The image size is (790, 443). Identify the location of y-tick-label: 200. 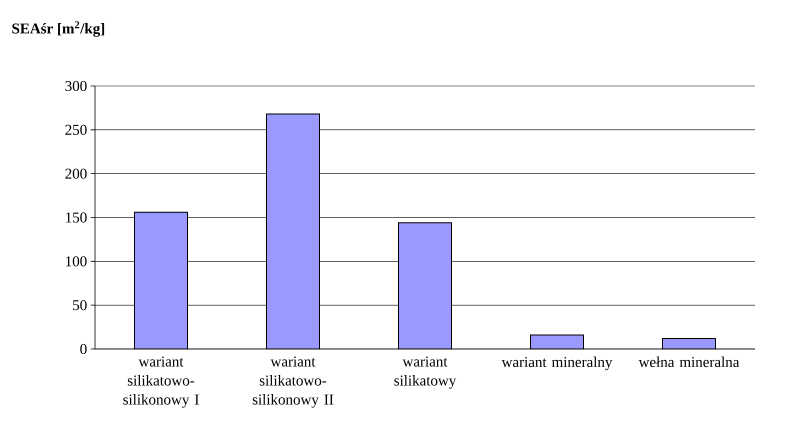
(76, 173).